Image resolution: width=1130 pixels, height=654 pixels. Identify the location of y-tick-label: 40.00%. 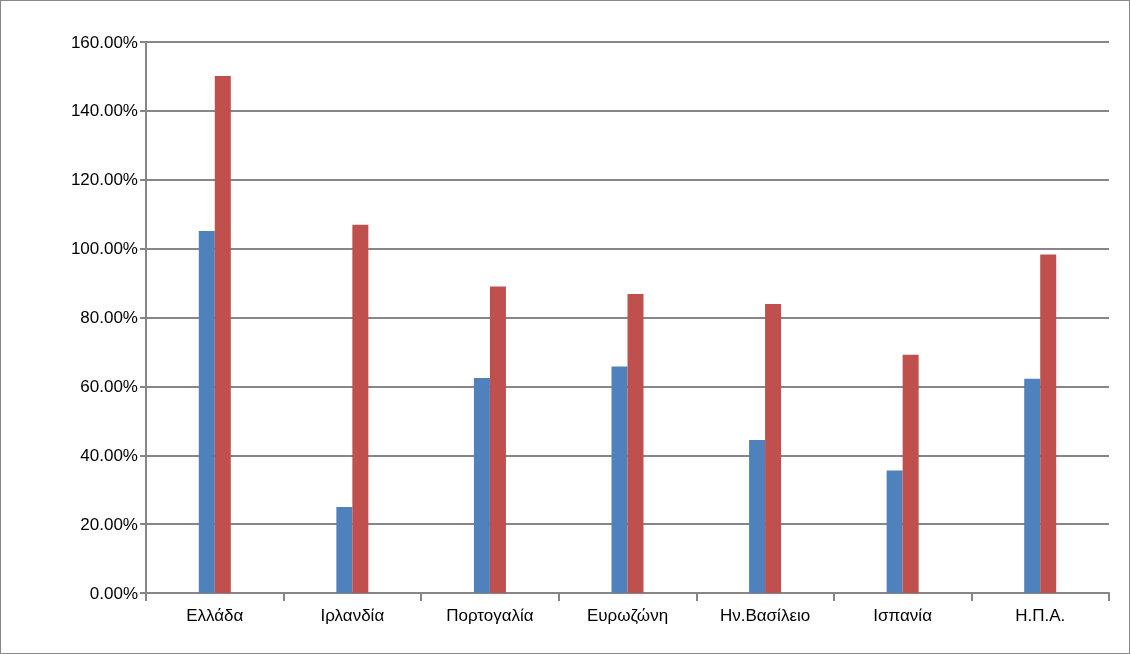
(109, 455).